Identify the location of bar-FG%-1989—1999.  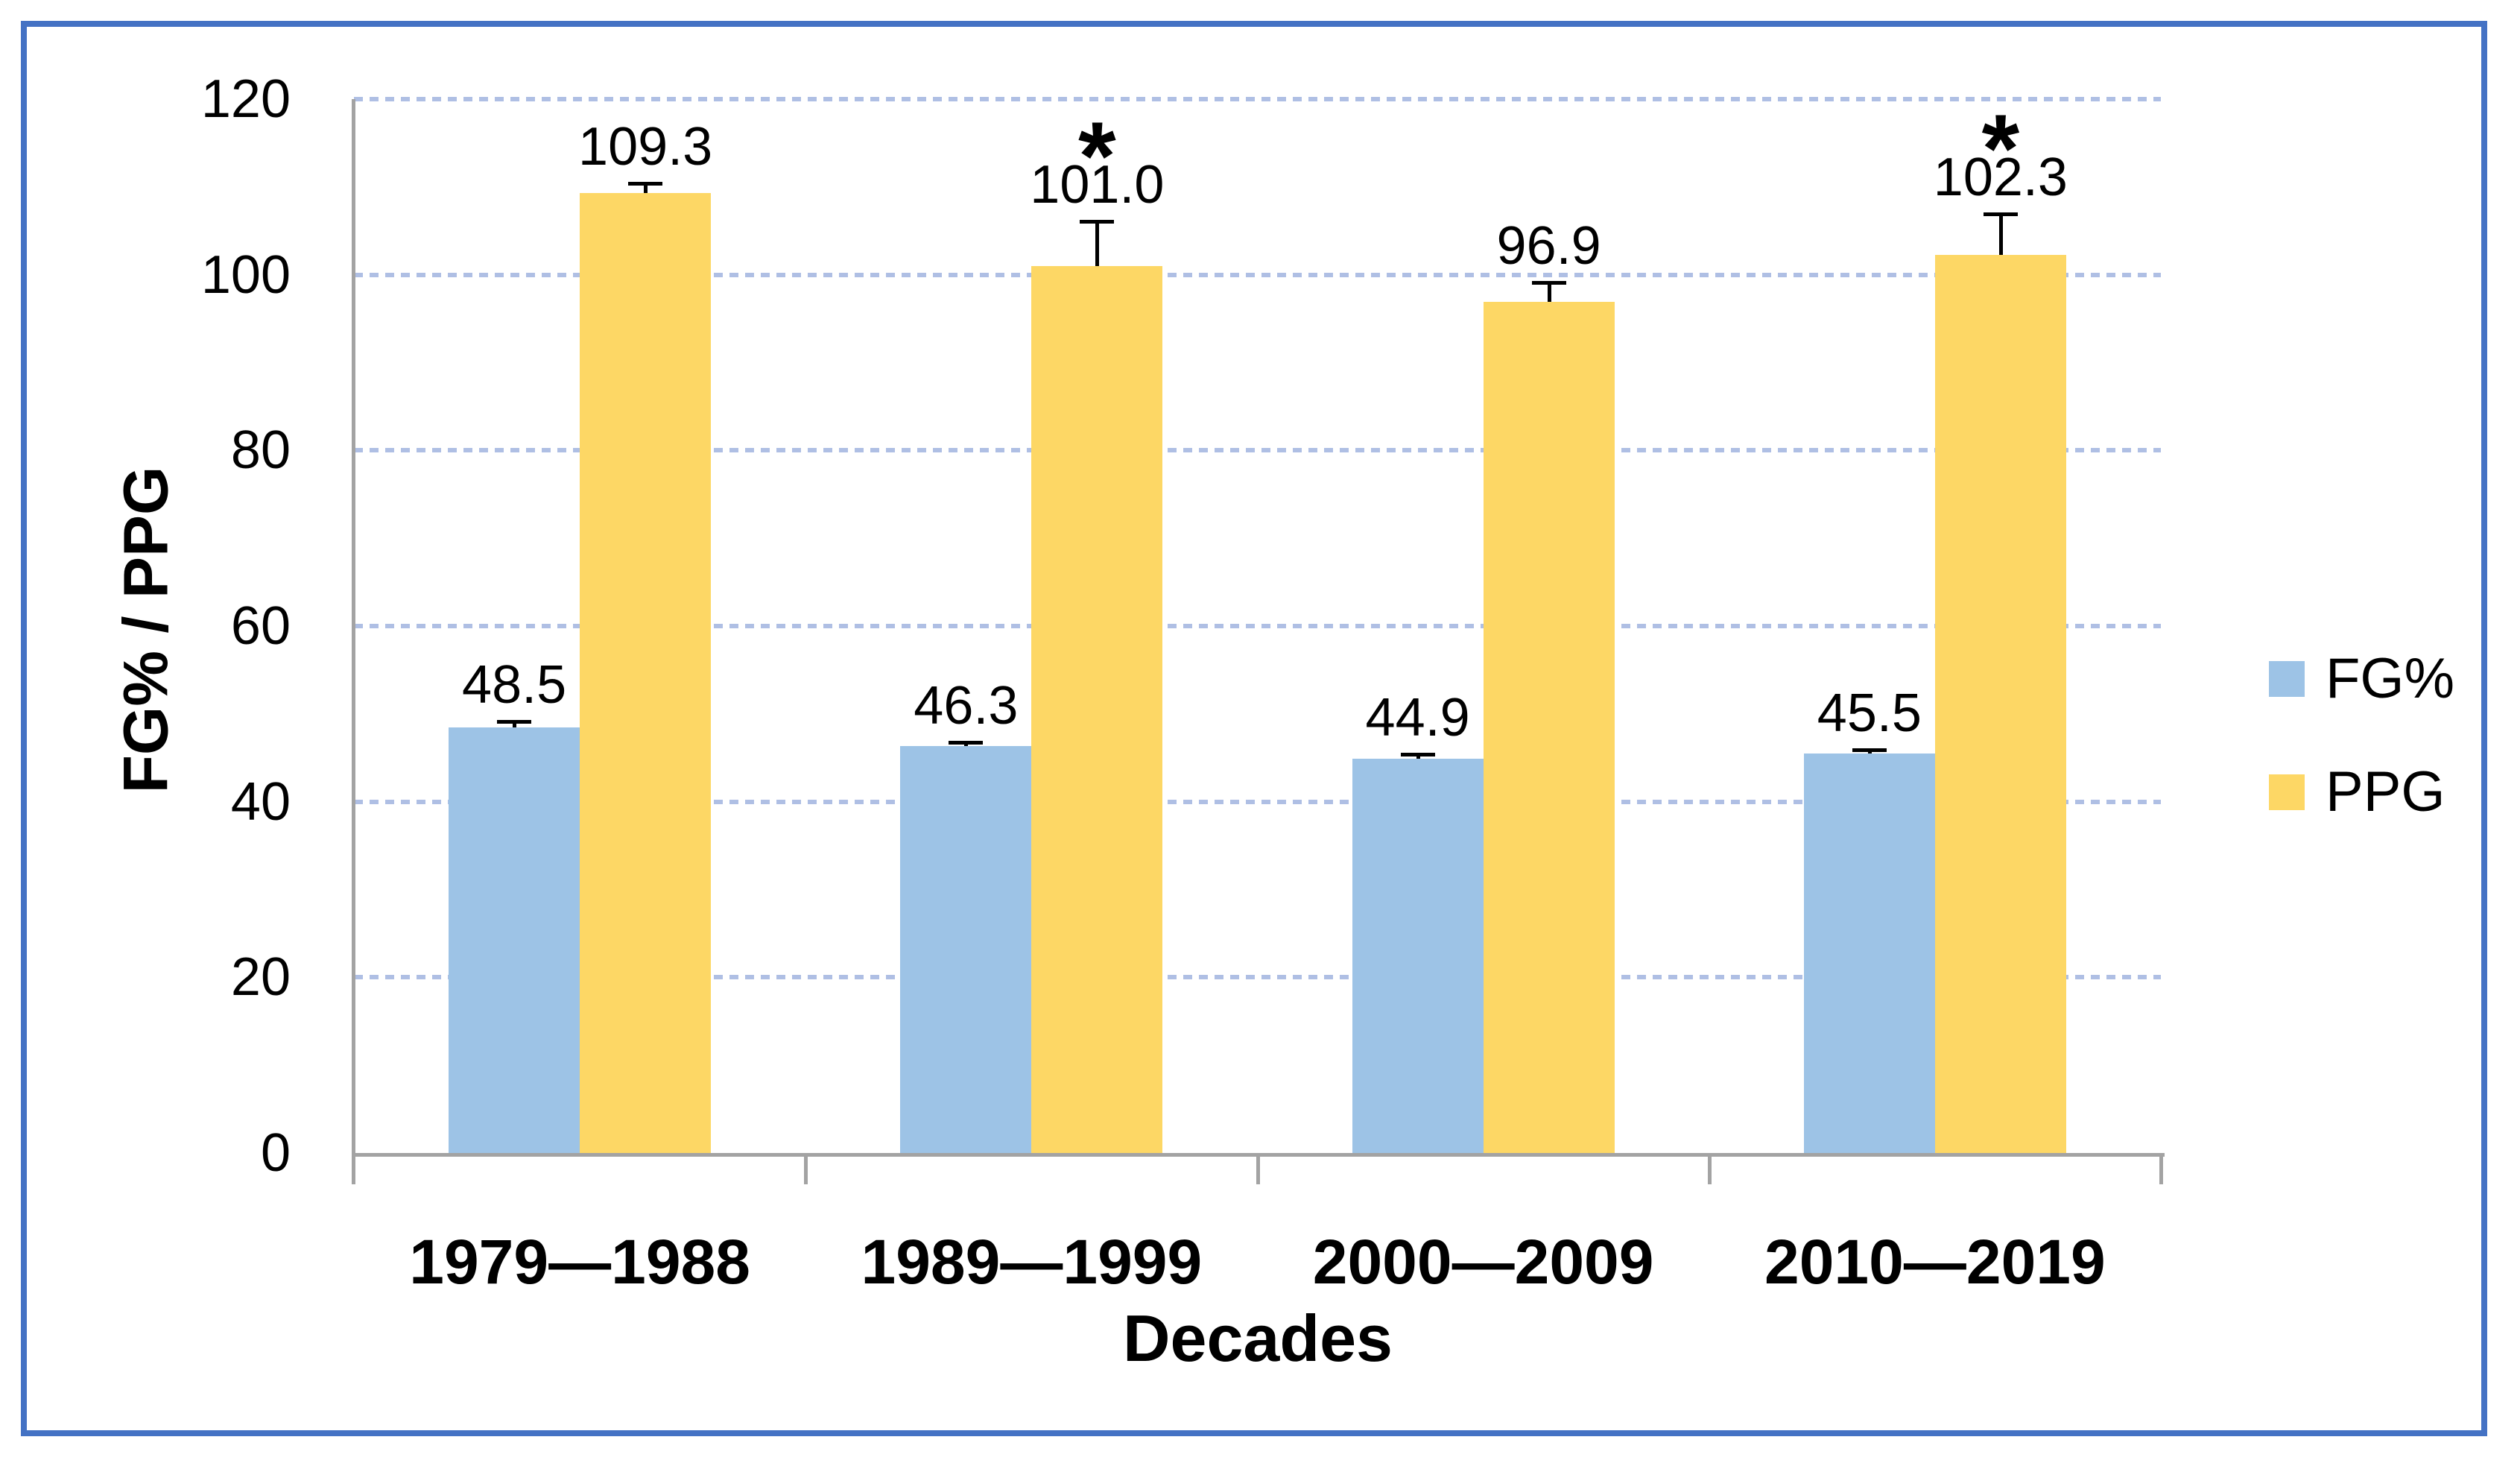
(966, 949).